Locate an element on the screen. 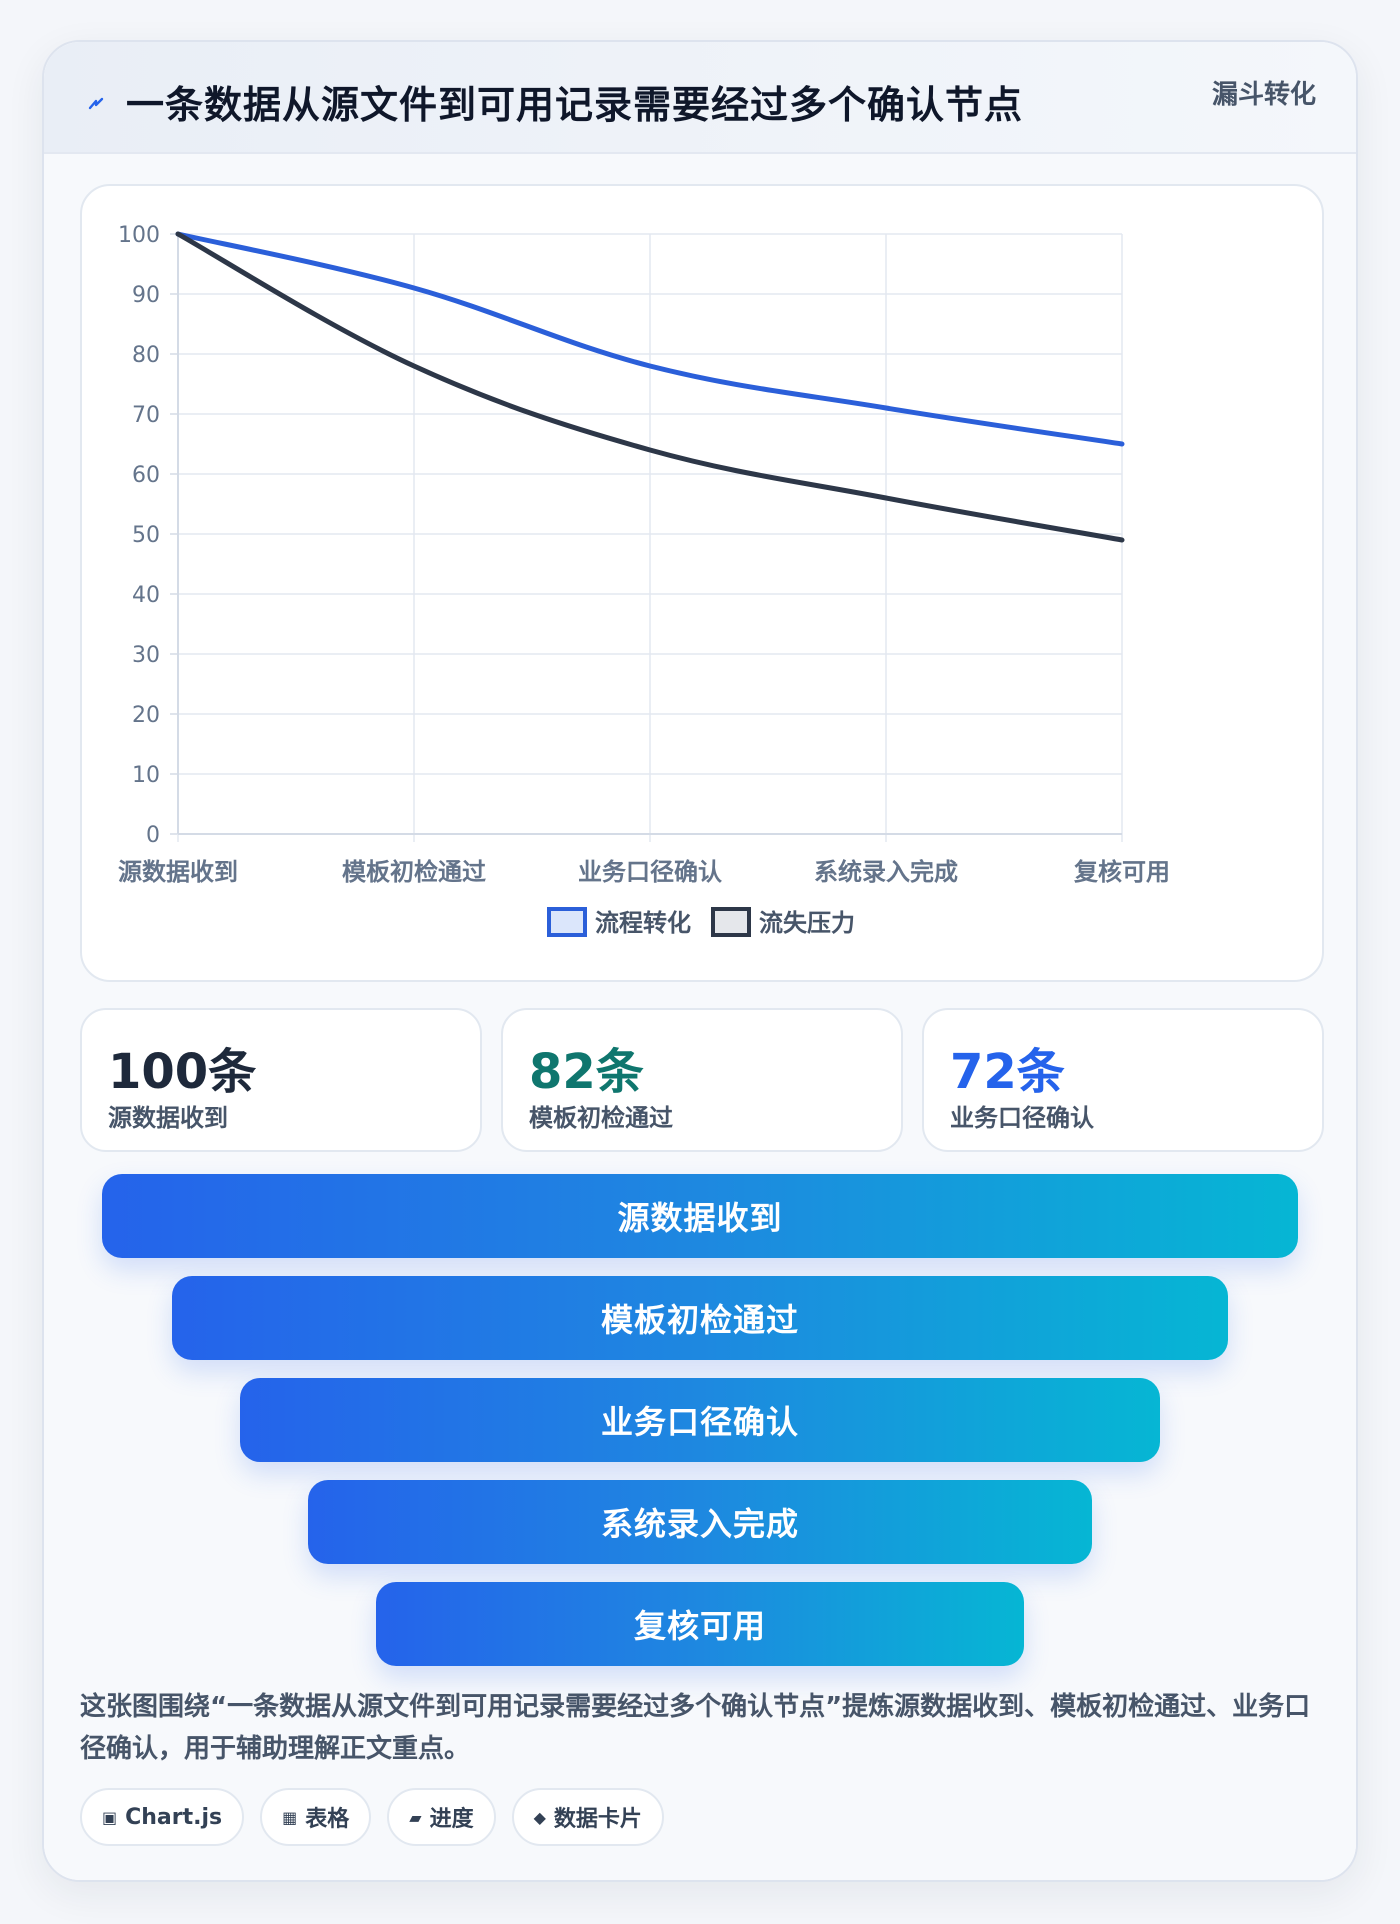 The width and height of the screenshot is (1400, 1924). chip-progress: ▰ 进度 is located at coordinates (441, 1817).